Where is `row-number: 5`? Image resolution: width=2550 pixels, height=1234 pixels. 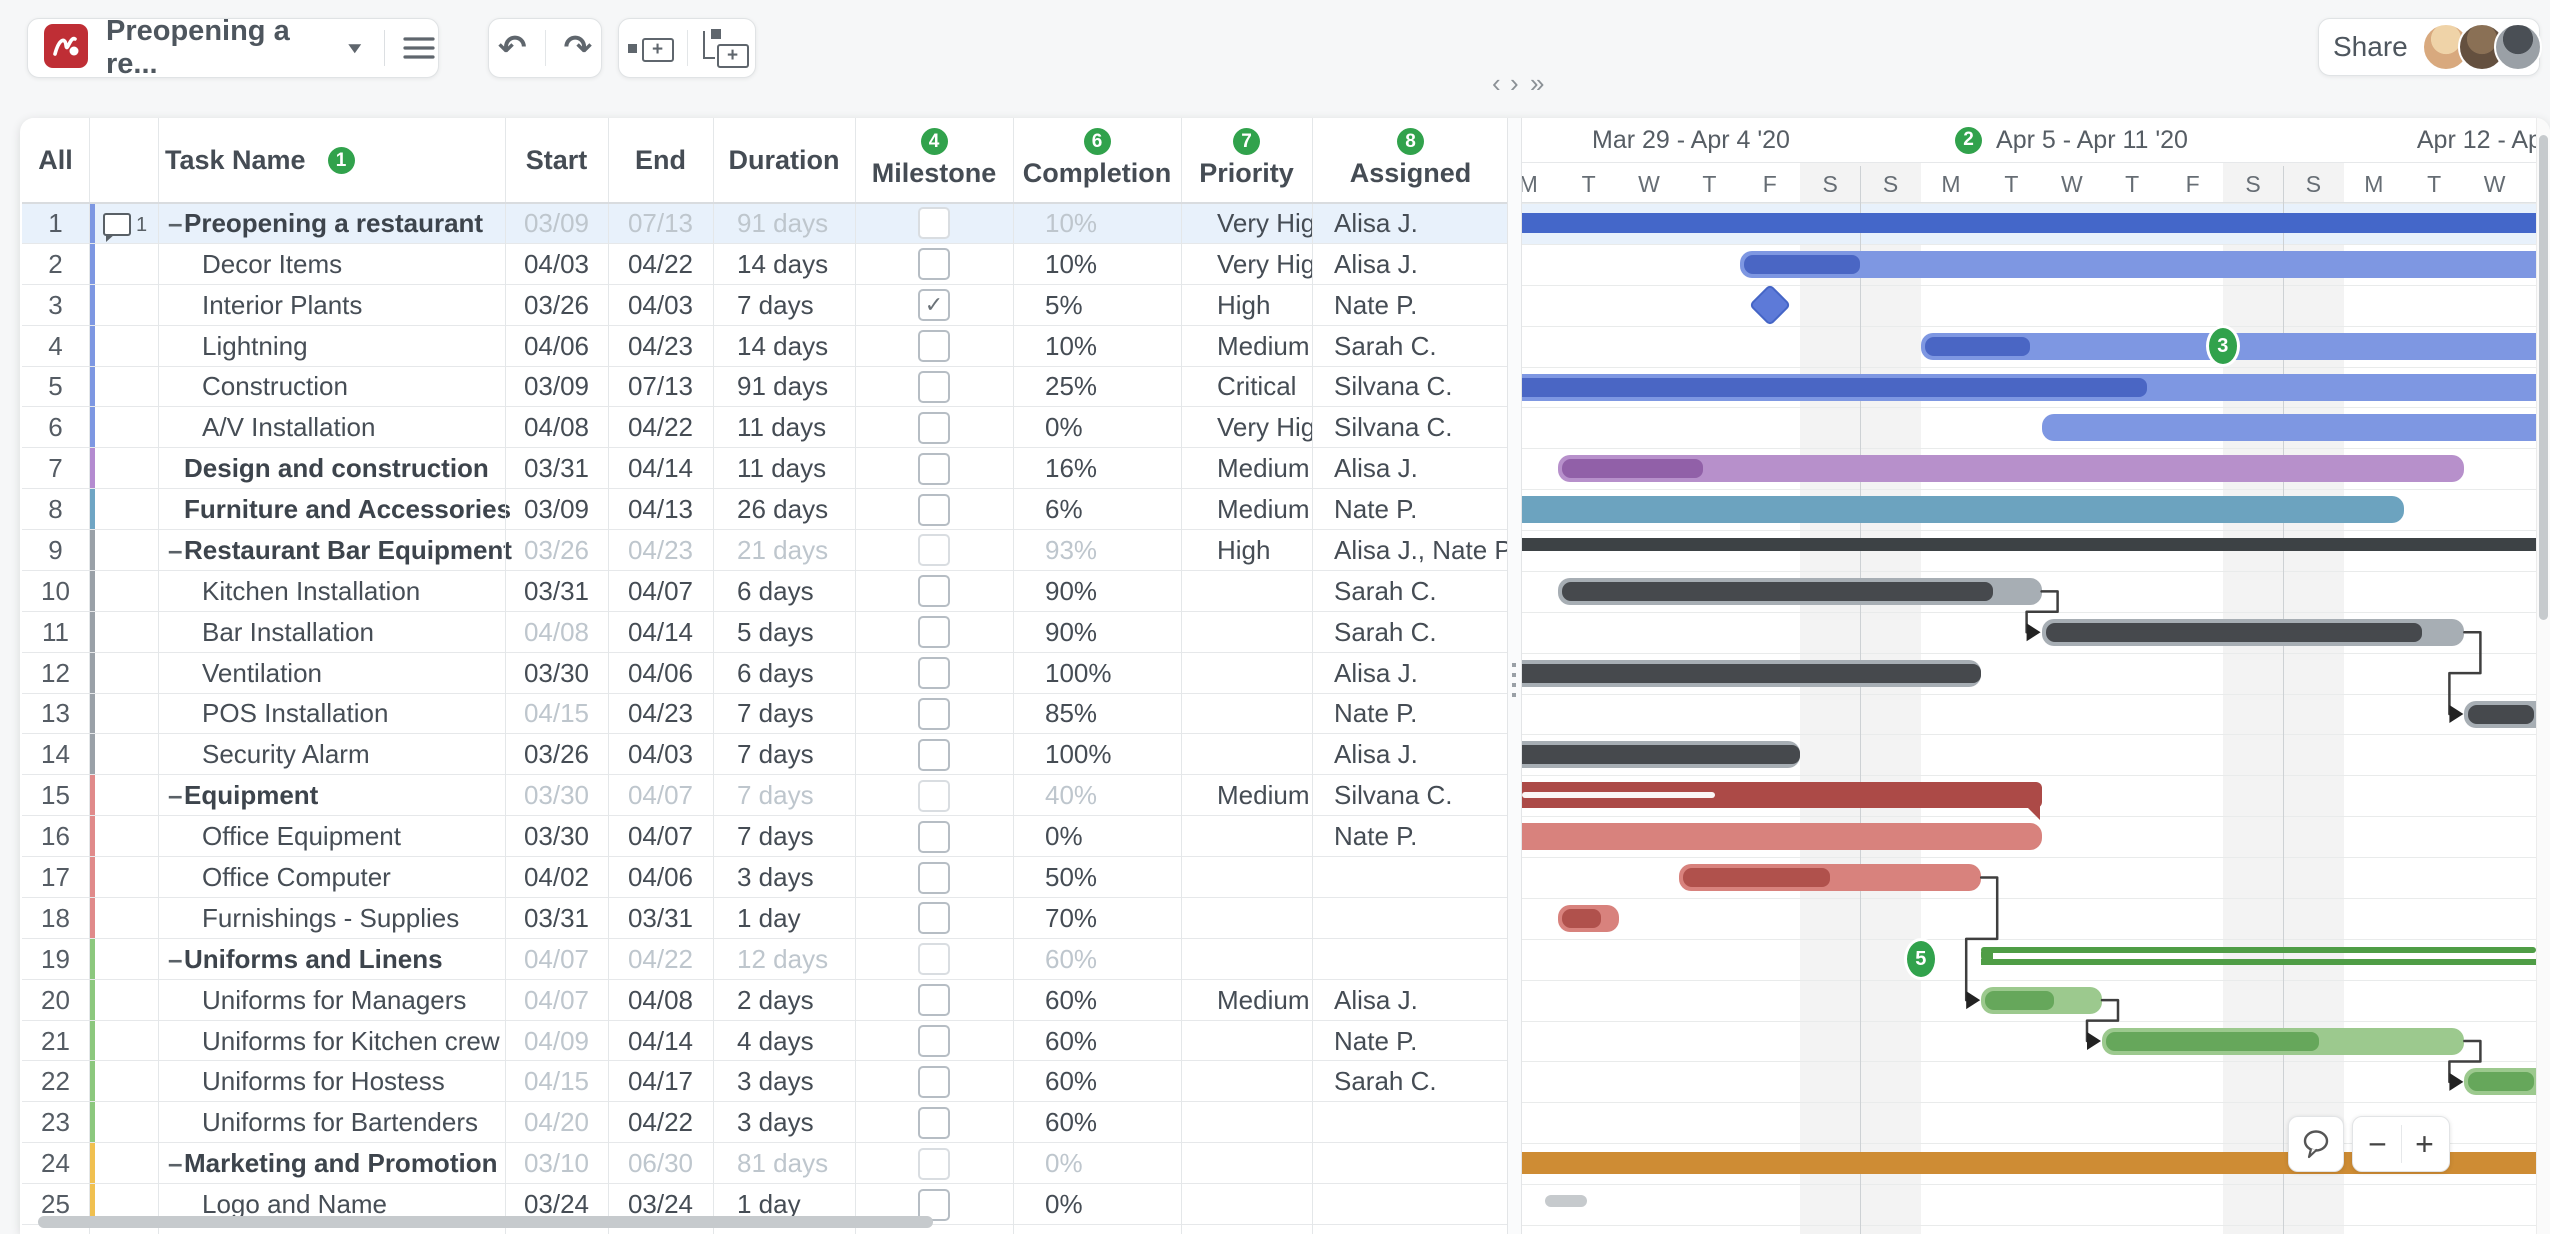
row-number: 5 is located at coordinates (55, 386).